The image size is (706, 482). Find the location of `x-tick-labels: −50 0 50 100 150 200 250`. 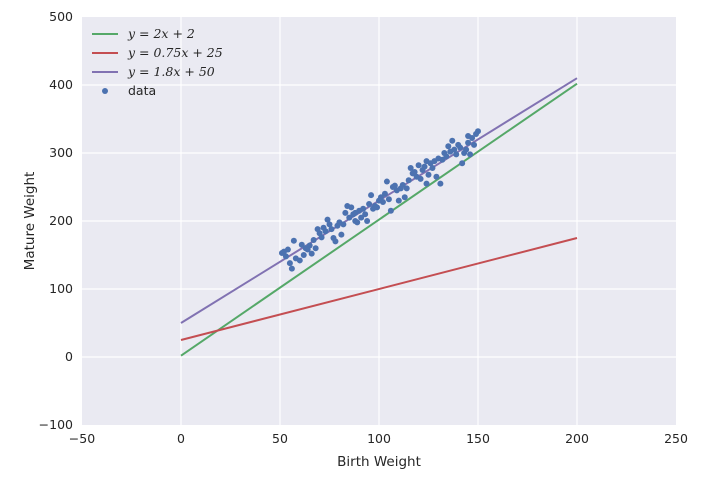

x-tick-labels: −50 0 50 100 150 200 250 is located at coordinates (378, 438).